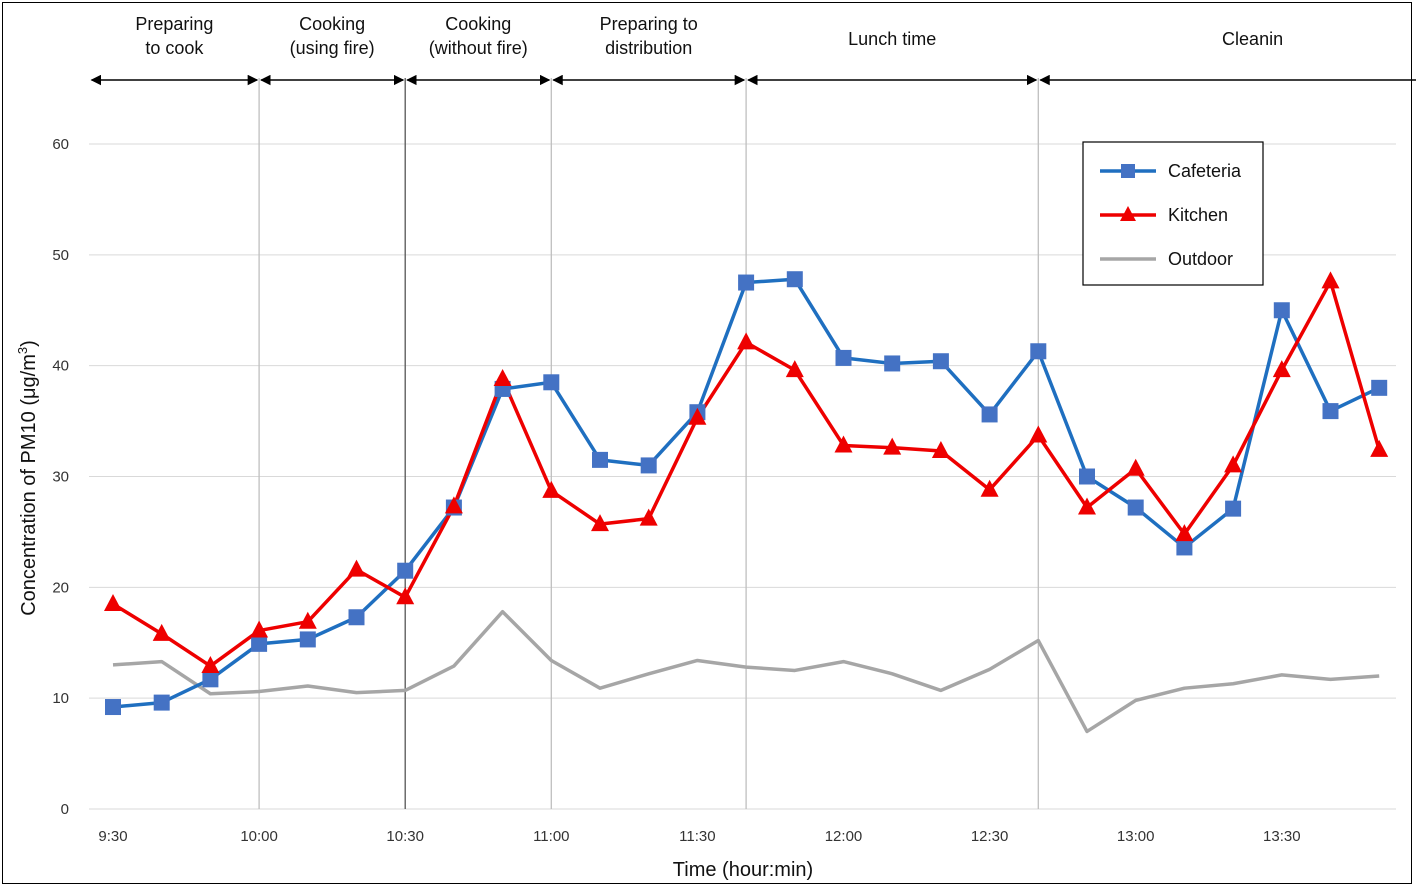 The width and height of the screenshot is (1416, 891). Describe the element at coordinates (112, 836) in the screenshot. I see `x-tick-label: 9:30` at that location.